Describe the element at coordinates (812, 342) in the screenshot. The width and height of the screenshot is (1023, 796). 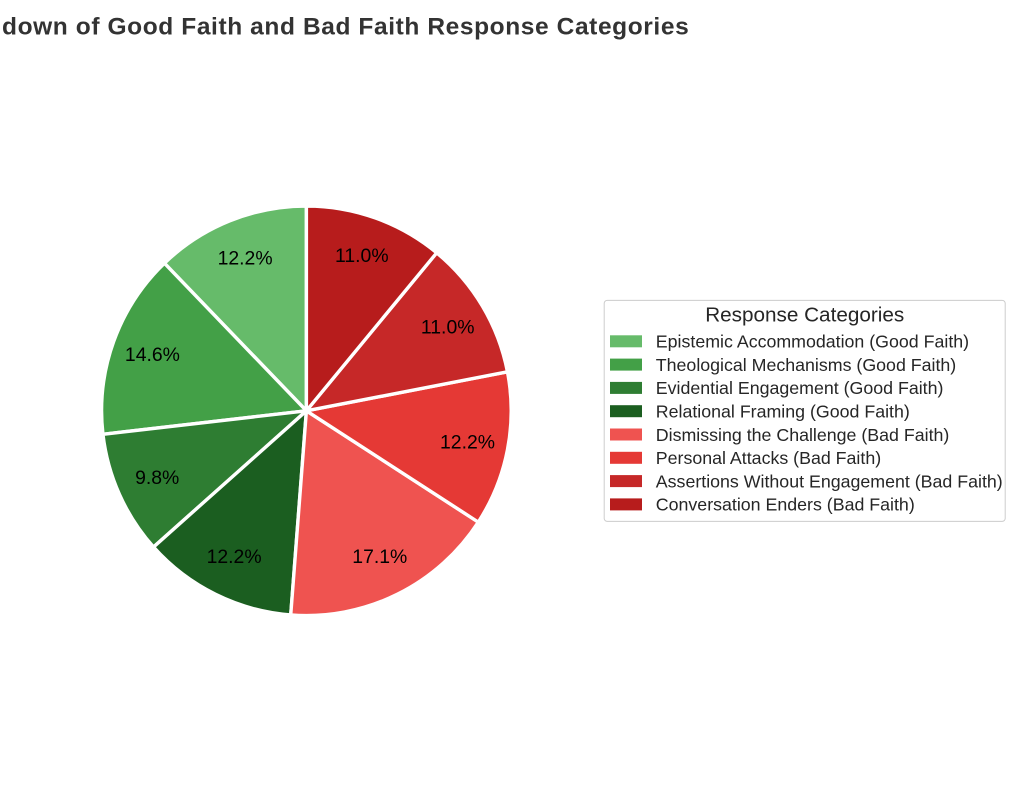
I see `svg-text:Epistemic Accommodation (Good: Epistemic Accommodation (Good Faith)` at that location.